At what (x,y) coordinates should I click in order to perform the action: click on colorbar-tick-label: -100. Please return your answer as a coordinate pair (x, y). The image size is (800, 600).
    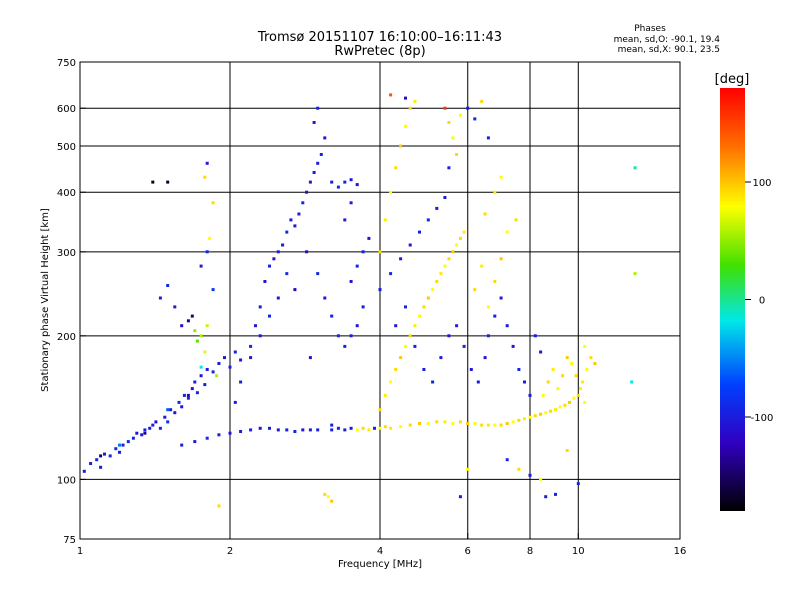
    Looking at the image, I should click on (762, 418).